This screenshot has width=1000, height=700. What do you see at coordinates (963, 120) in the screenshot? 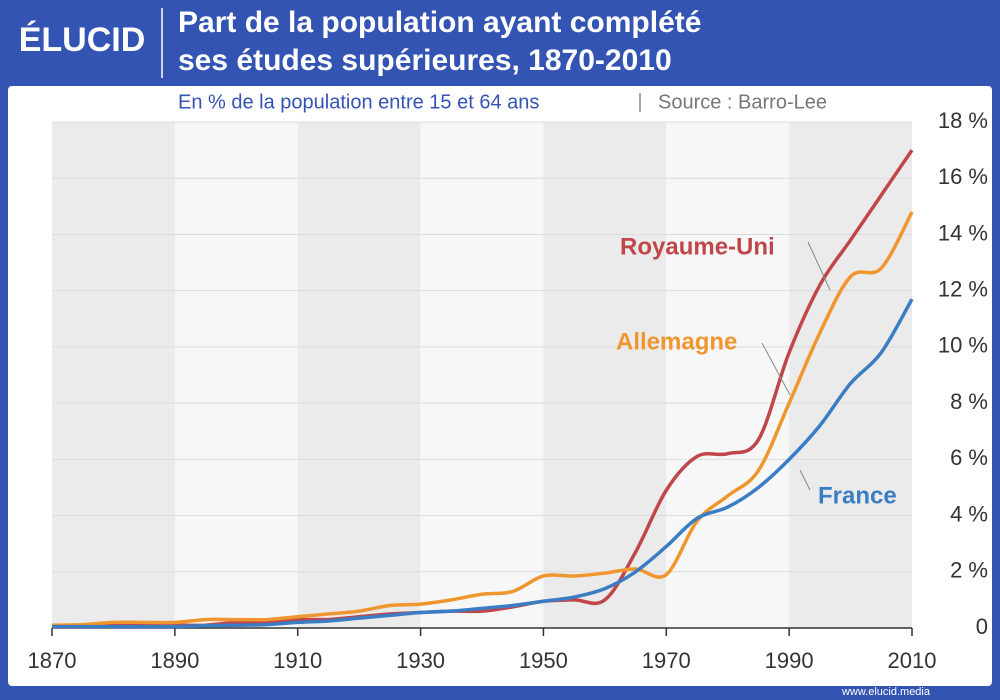
I see `y-tick-label: 18 %` at bounding box center [963, 120].